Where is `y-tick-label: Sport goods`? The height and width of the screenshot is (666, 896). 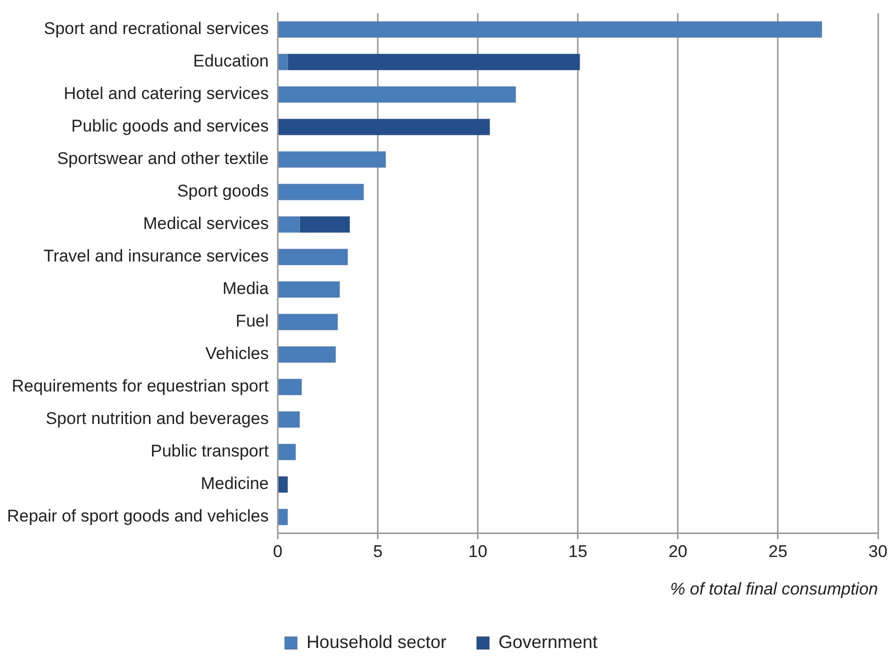 y-tick-label: Sport goods is located at coordinates (223, 191).